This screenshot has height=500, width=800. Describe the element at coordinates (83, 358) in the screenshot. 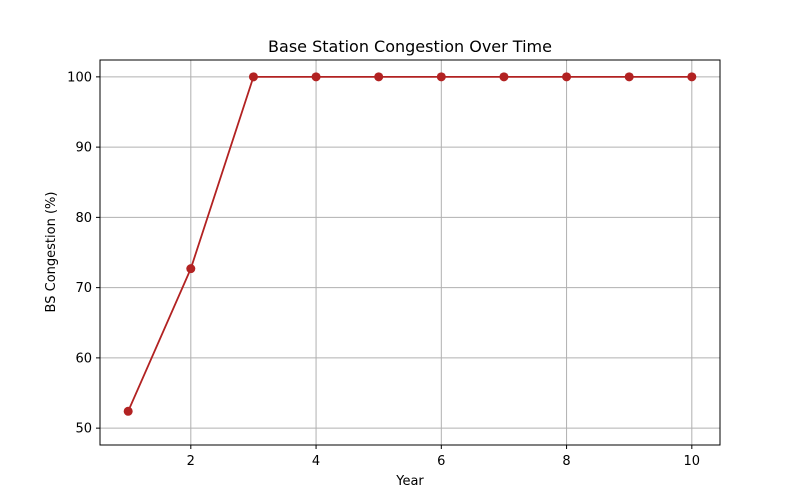

I see `y-tick-label: 60` at that location.